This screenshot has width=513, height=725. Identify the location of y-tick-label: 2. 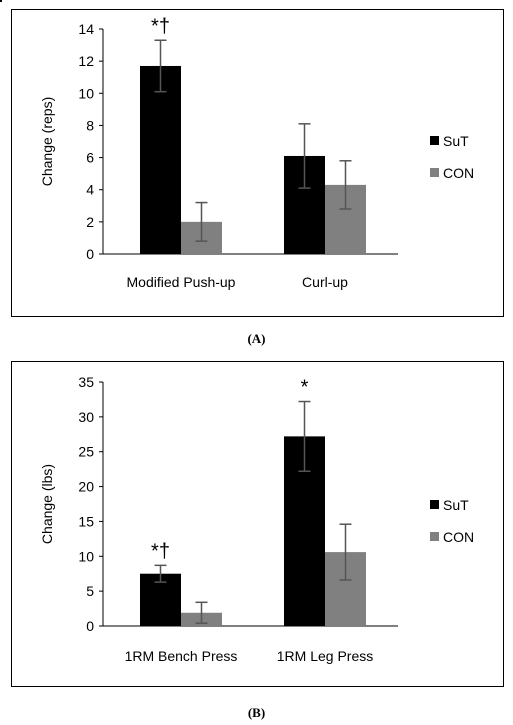
(90, 222).